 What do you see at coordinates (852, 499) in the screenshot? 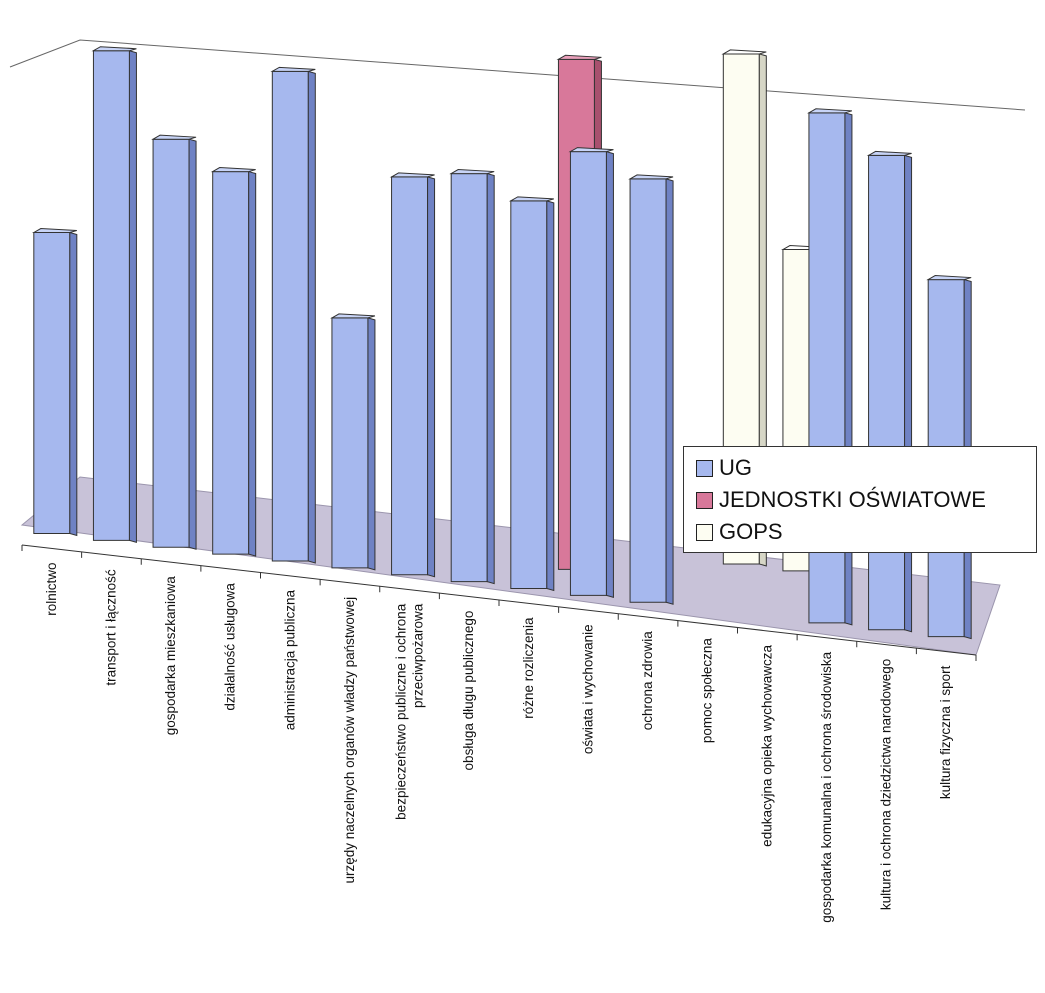
I see `legend-label-jednostki-oswiatowe: JEDNOSTKI OŚWIATOWE` at bounding box center [852, 499].